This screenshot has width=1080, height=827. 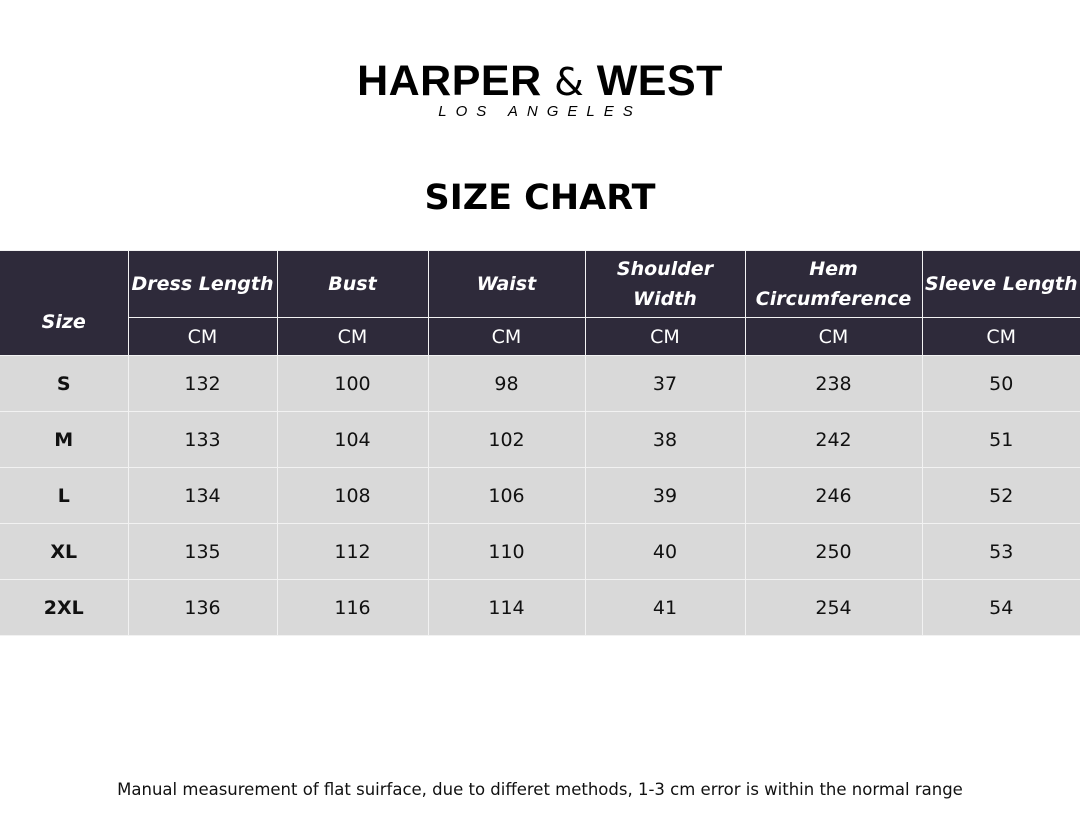 What do you see at coordinates (352, 551) in the screenshot?
I see `measurement-cell: 112` at bounding box center [352, 551].